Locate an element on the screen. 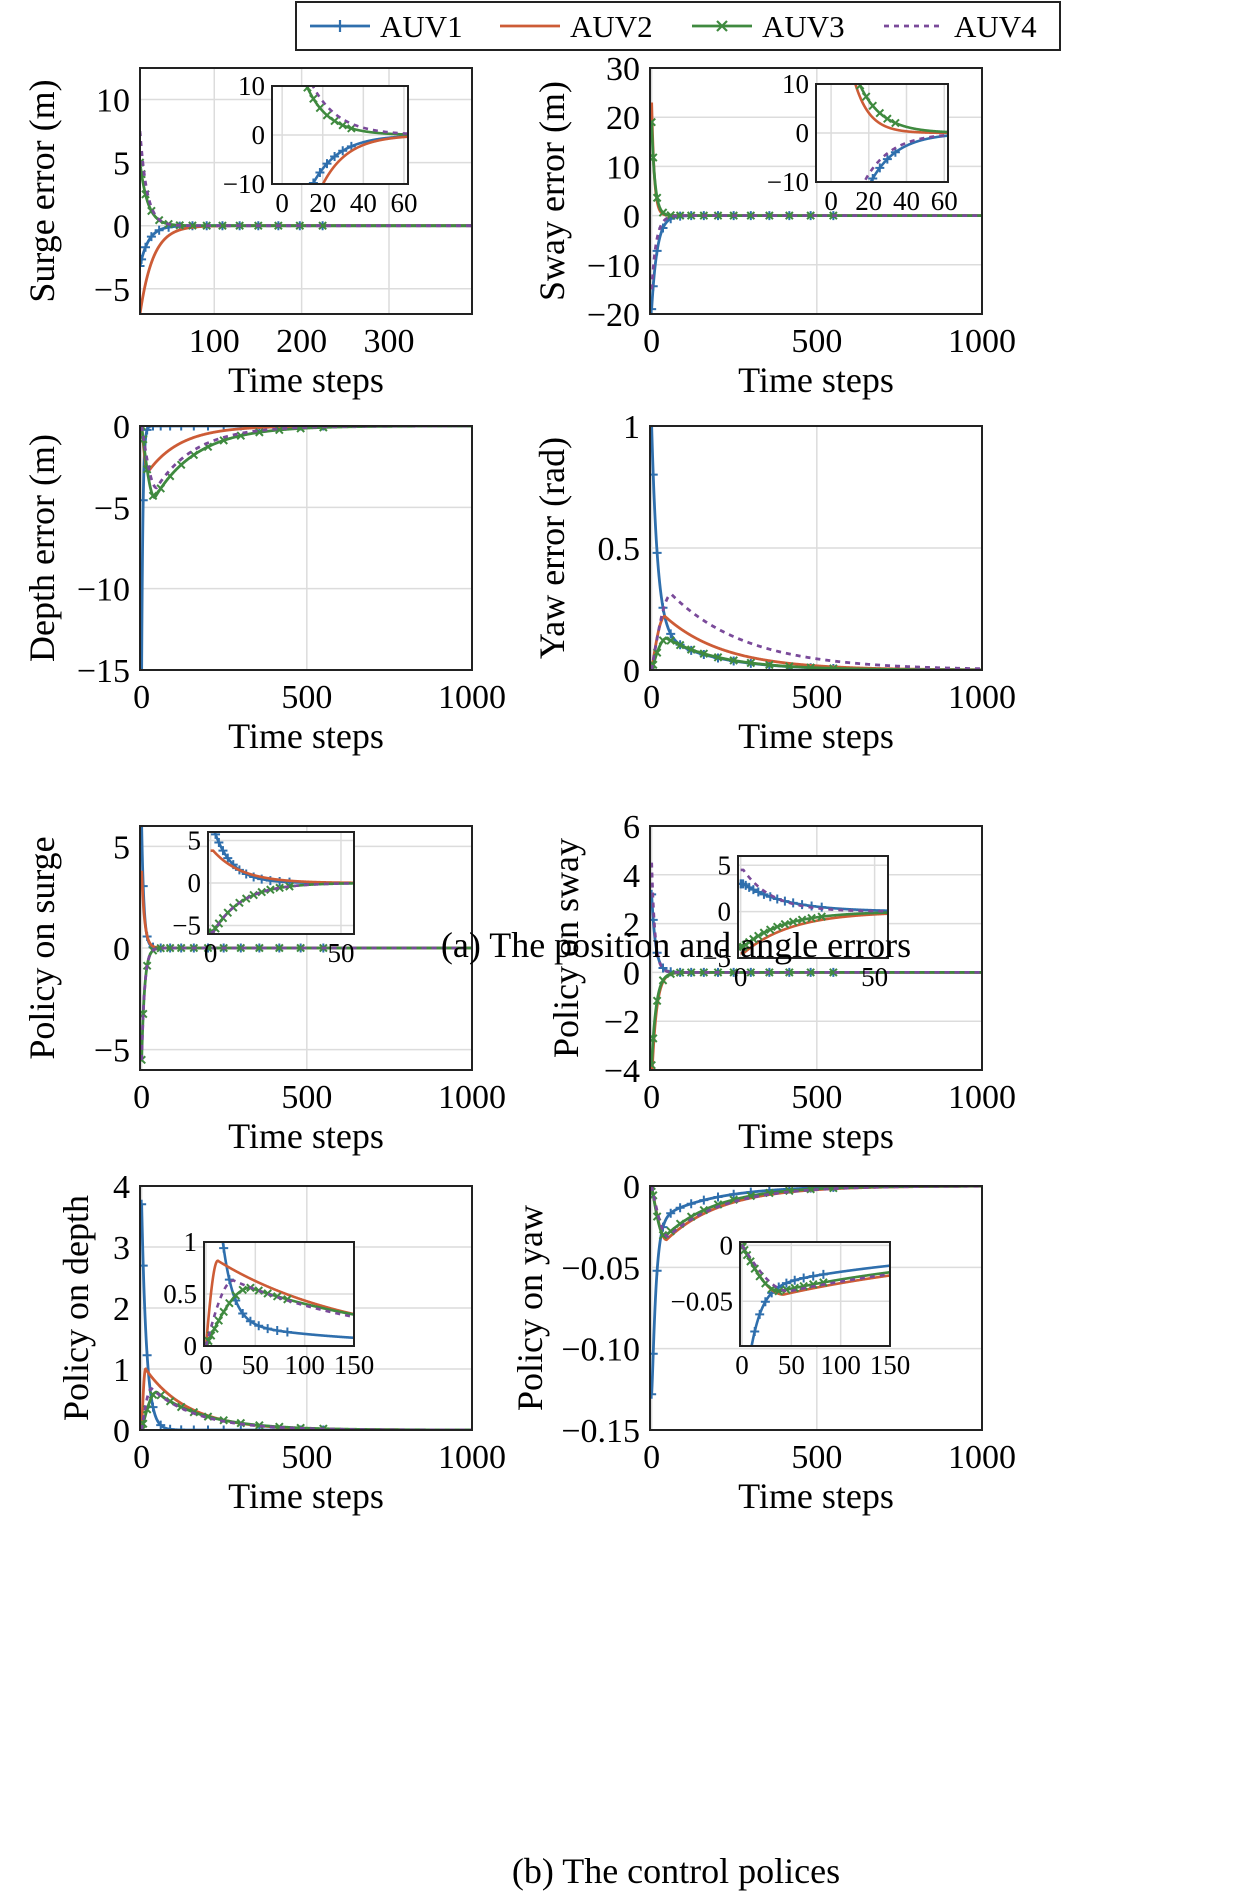 The width and height of the screenshot is (1260, 1898). legend-frame is located at coordinates (678, 26).